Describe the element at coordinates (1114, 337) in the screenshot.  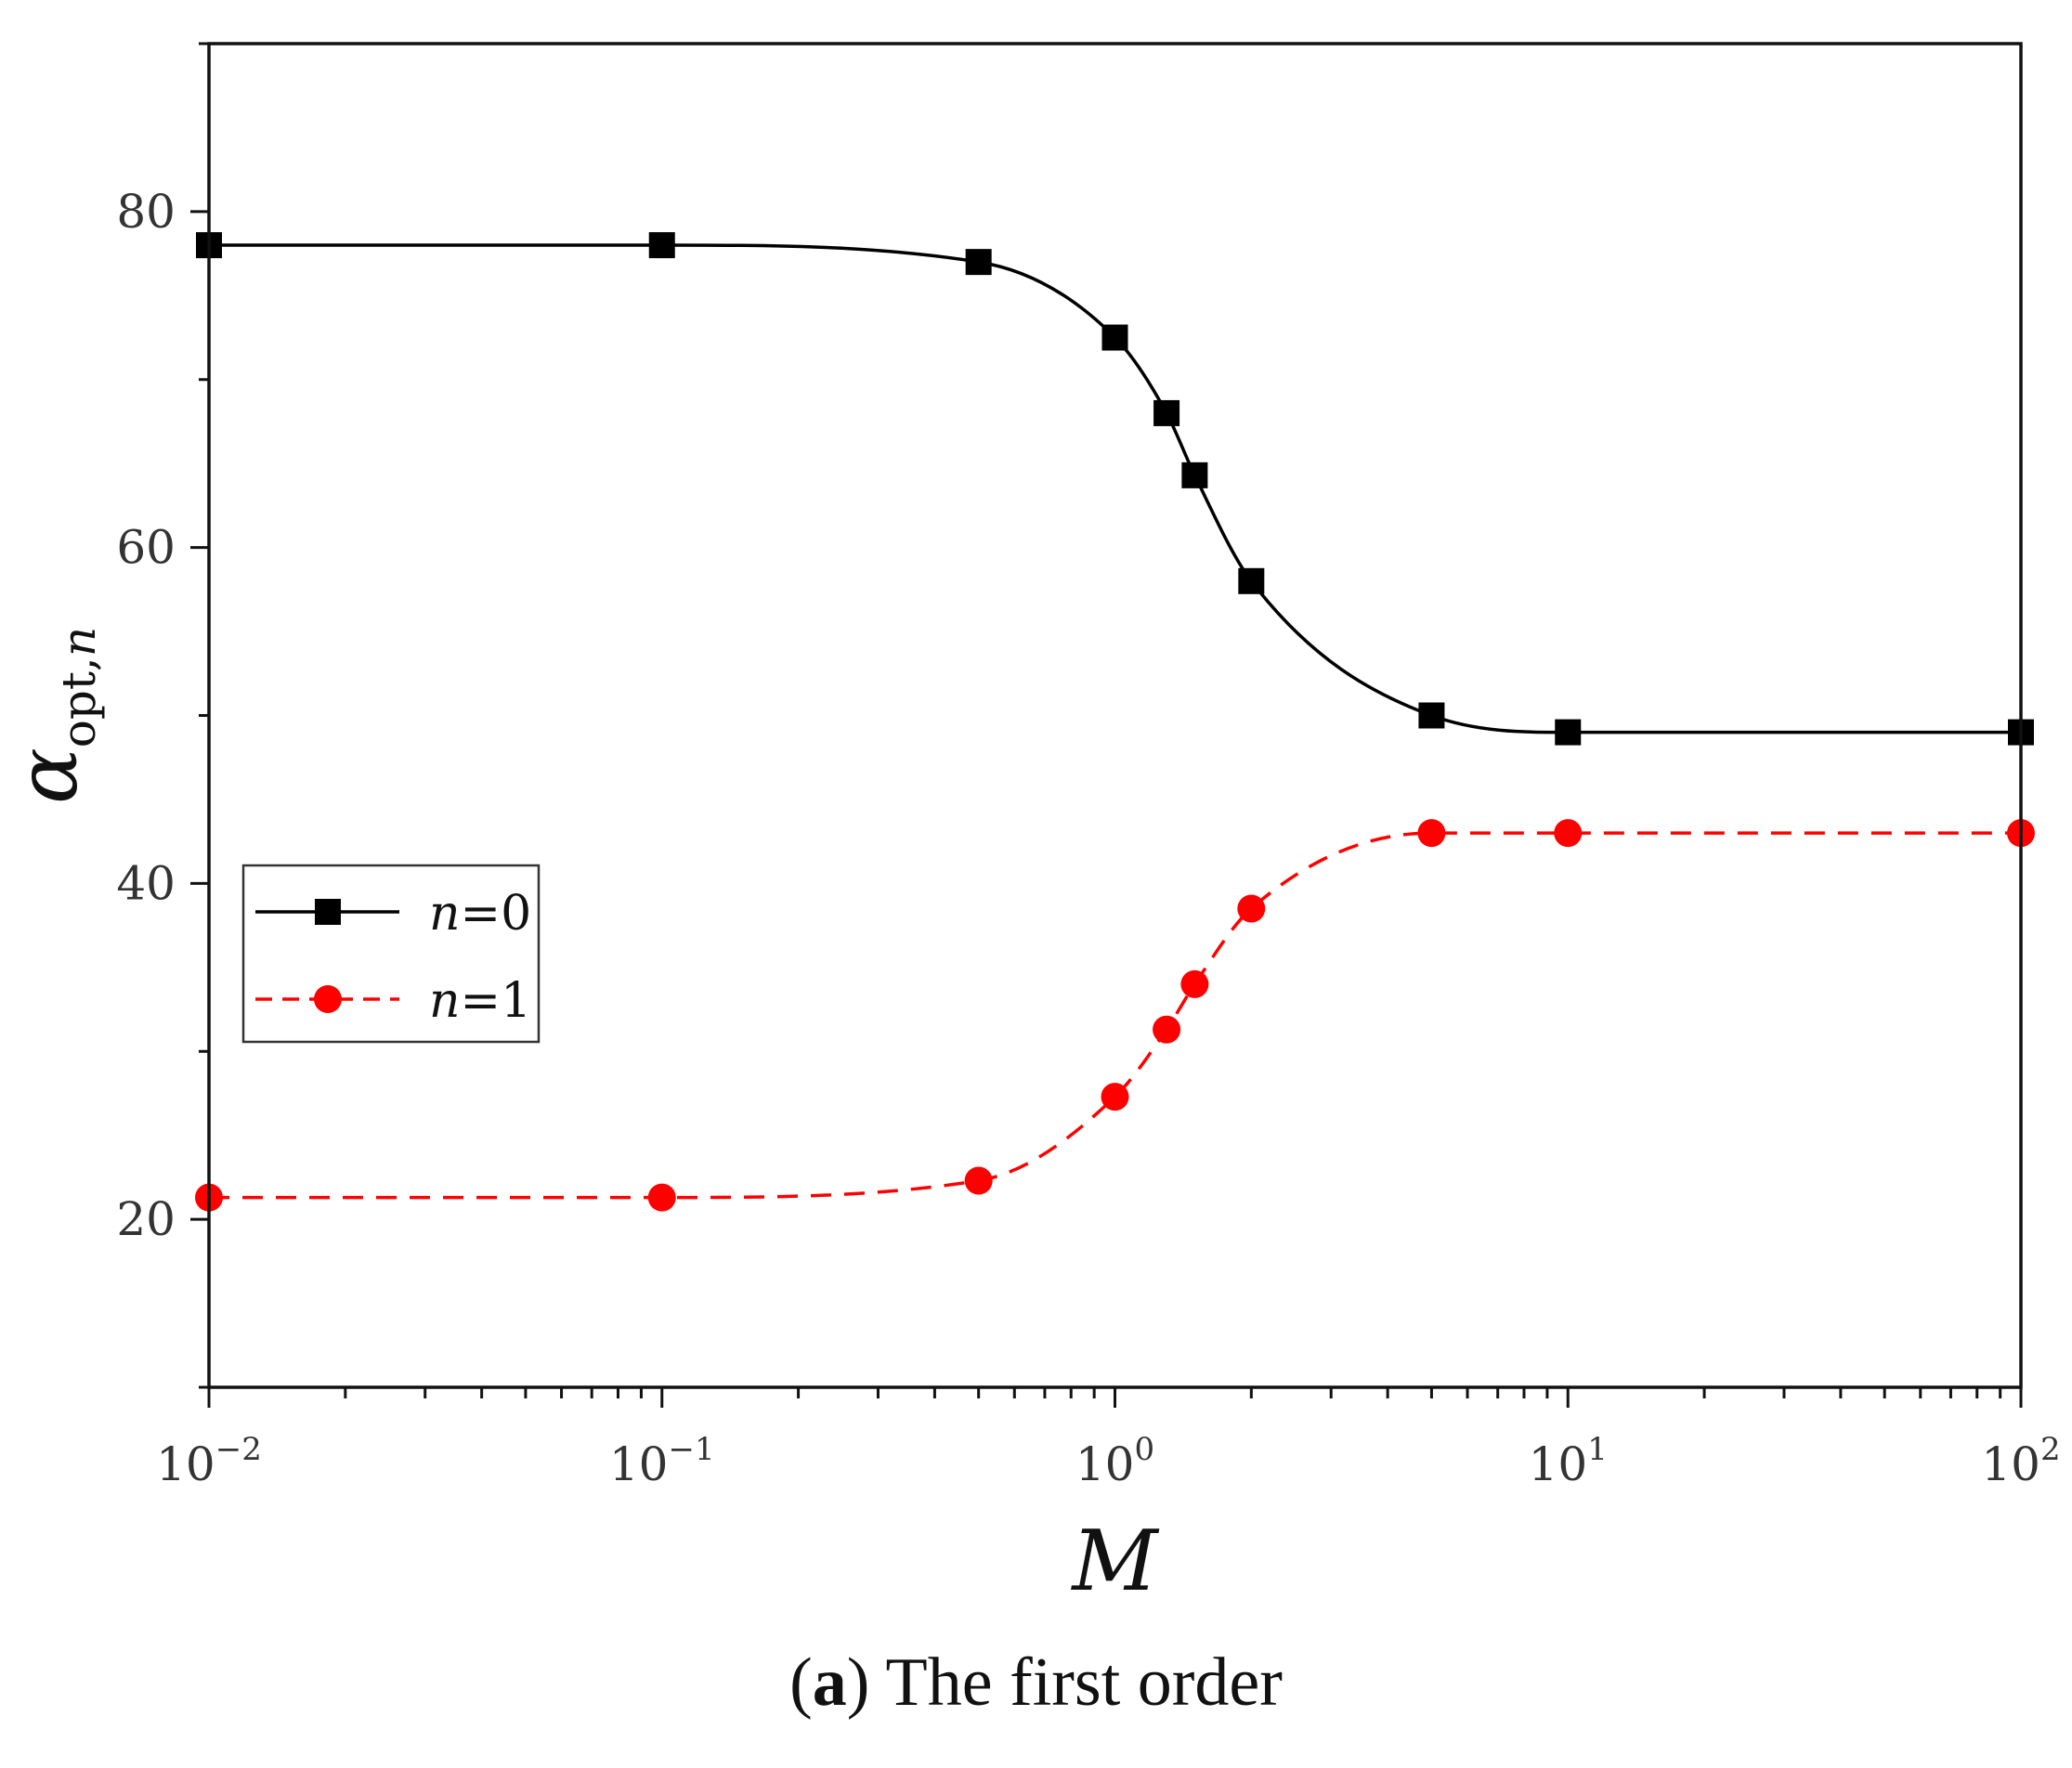
I see `data-point-n=0-3` at that location.